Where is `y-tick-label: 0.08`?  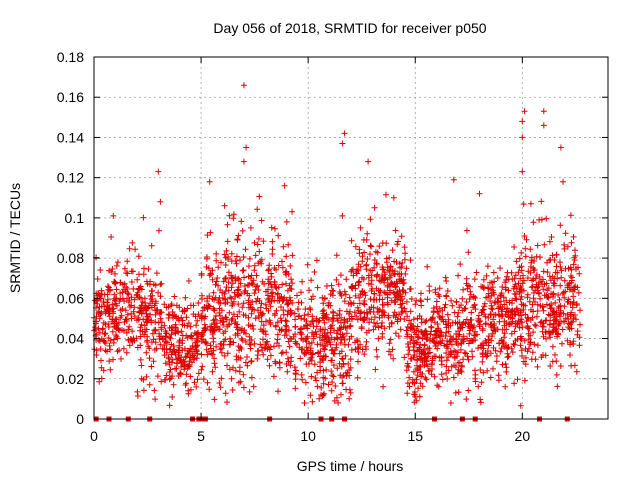 y-tick-label: 0.08 is located at coordinates (70, 258).